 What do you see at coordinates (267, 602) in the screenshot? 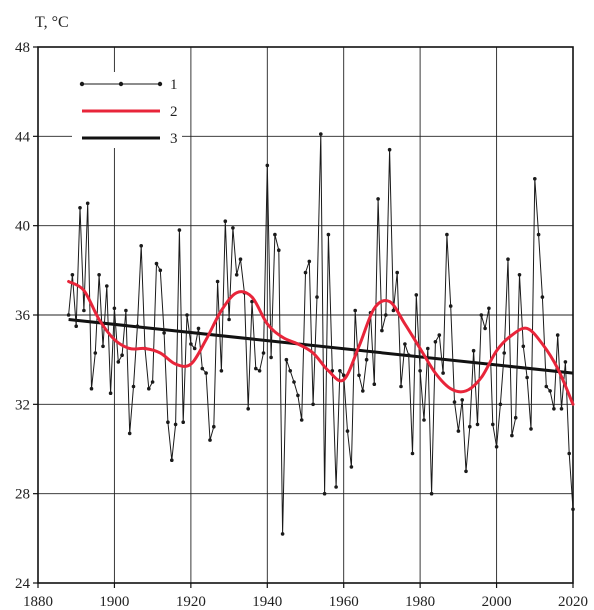
I see `x-tick-label: 1940` at bounding box center [267, 602].